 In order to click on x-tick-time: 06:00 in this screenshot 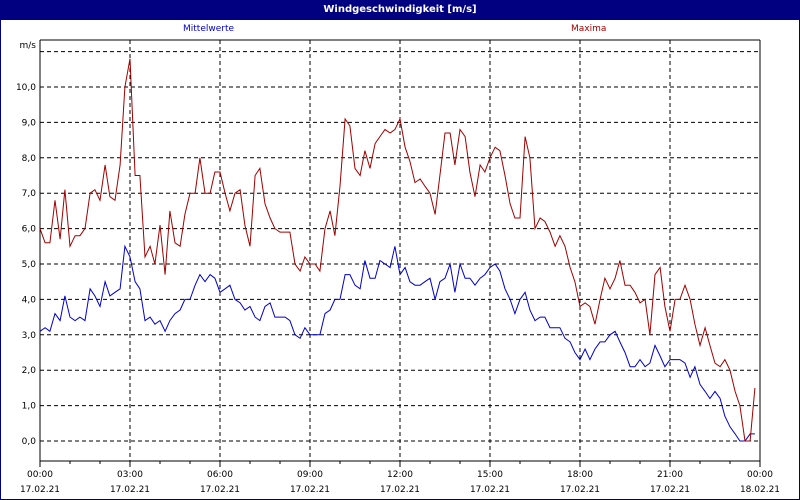, I will do `click(220, 475)`.